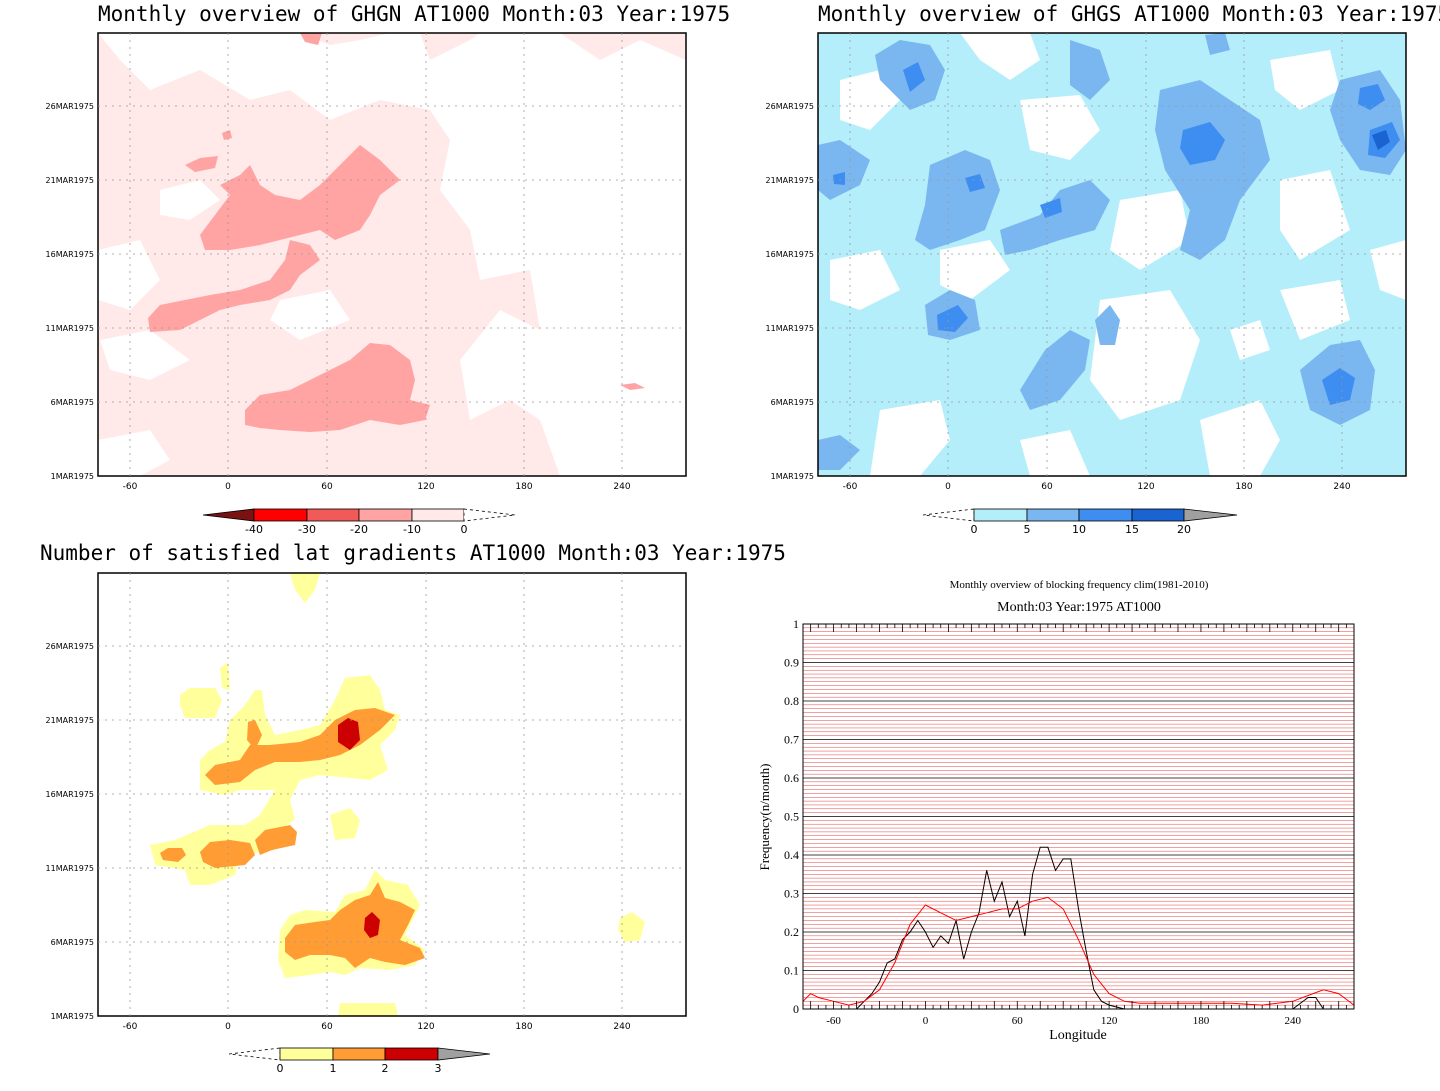  What do you see at coordinates (412, 529) in the screenshot?
I see `cb-label: -10` at bounding box center [412, 529].